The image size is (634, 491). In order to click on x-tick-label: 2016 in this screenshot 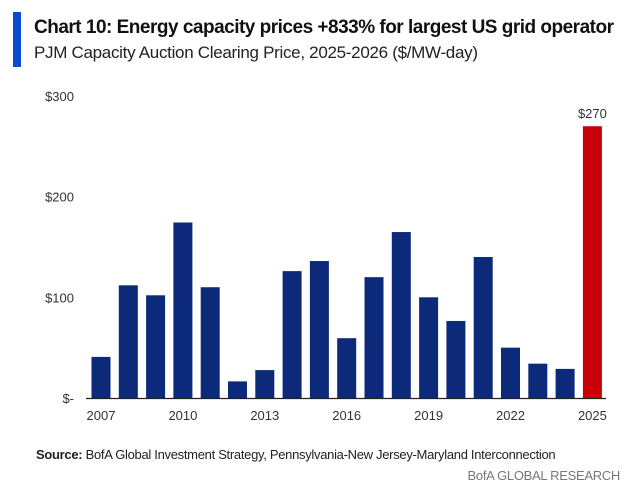, I will do `click(346, 415)`.